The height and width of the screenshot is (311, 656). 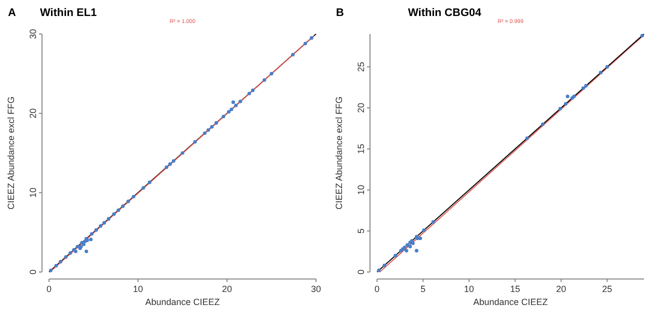 I want to click on x-tick-label: 15, so click(x=515, y=289).